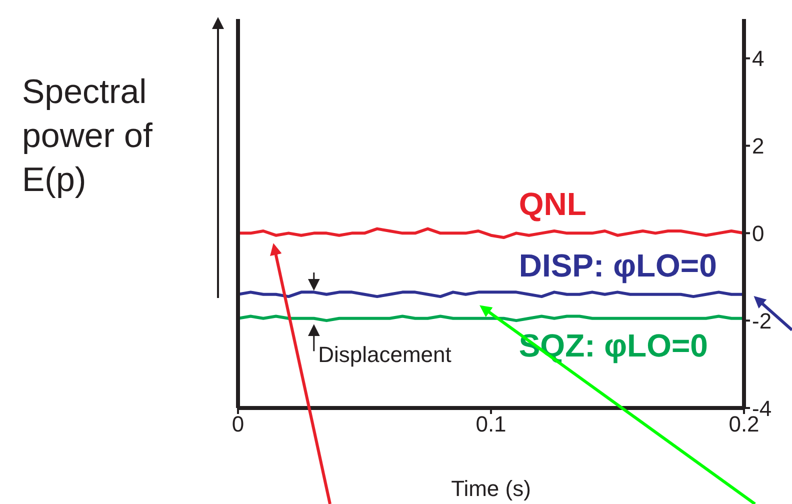  Describe the element at coordinates (617, 265) in the screenshot. I see `series-label: DISP: φLO=0` at that location.